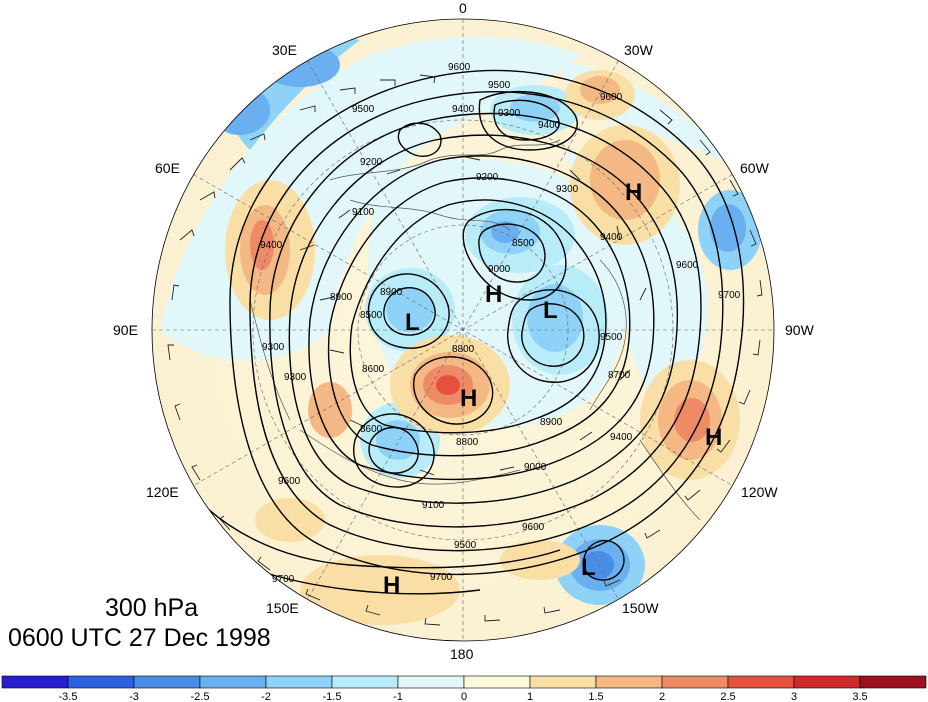 The height and width of the screenshot is (702, 928). What do you see at coordinates (68, 696) in the screenshot?
I see `colorbar-tick-label: -3.5` at bounding box center [68, 696].